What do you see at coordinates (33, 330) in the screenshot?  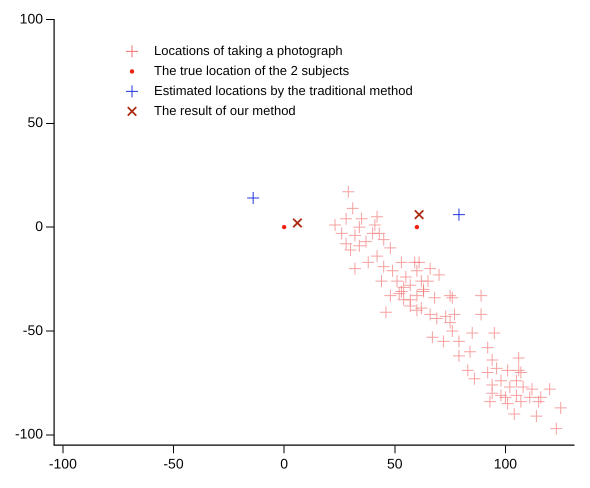 I see `y-tick-label: -50` at bounding box center [33, 330].